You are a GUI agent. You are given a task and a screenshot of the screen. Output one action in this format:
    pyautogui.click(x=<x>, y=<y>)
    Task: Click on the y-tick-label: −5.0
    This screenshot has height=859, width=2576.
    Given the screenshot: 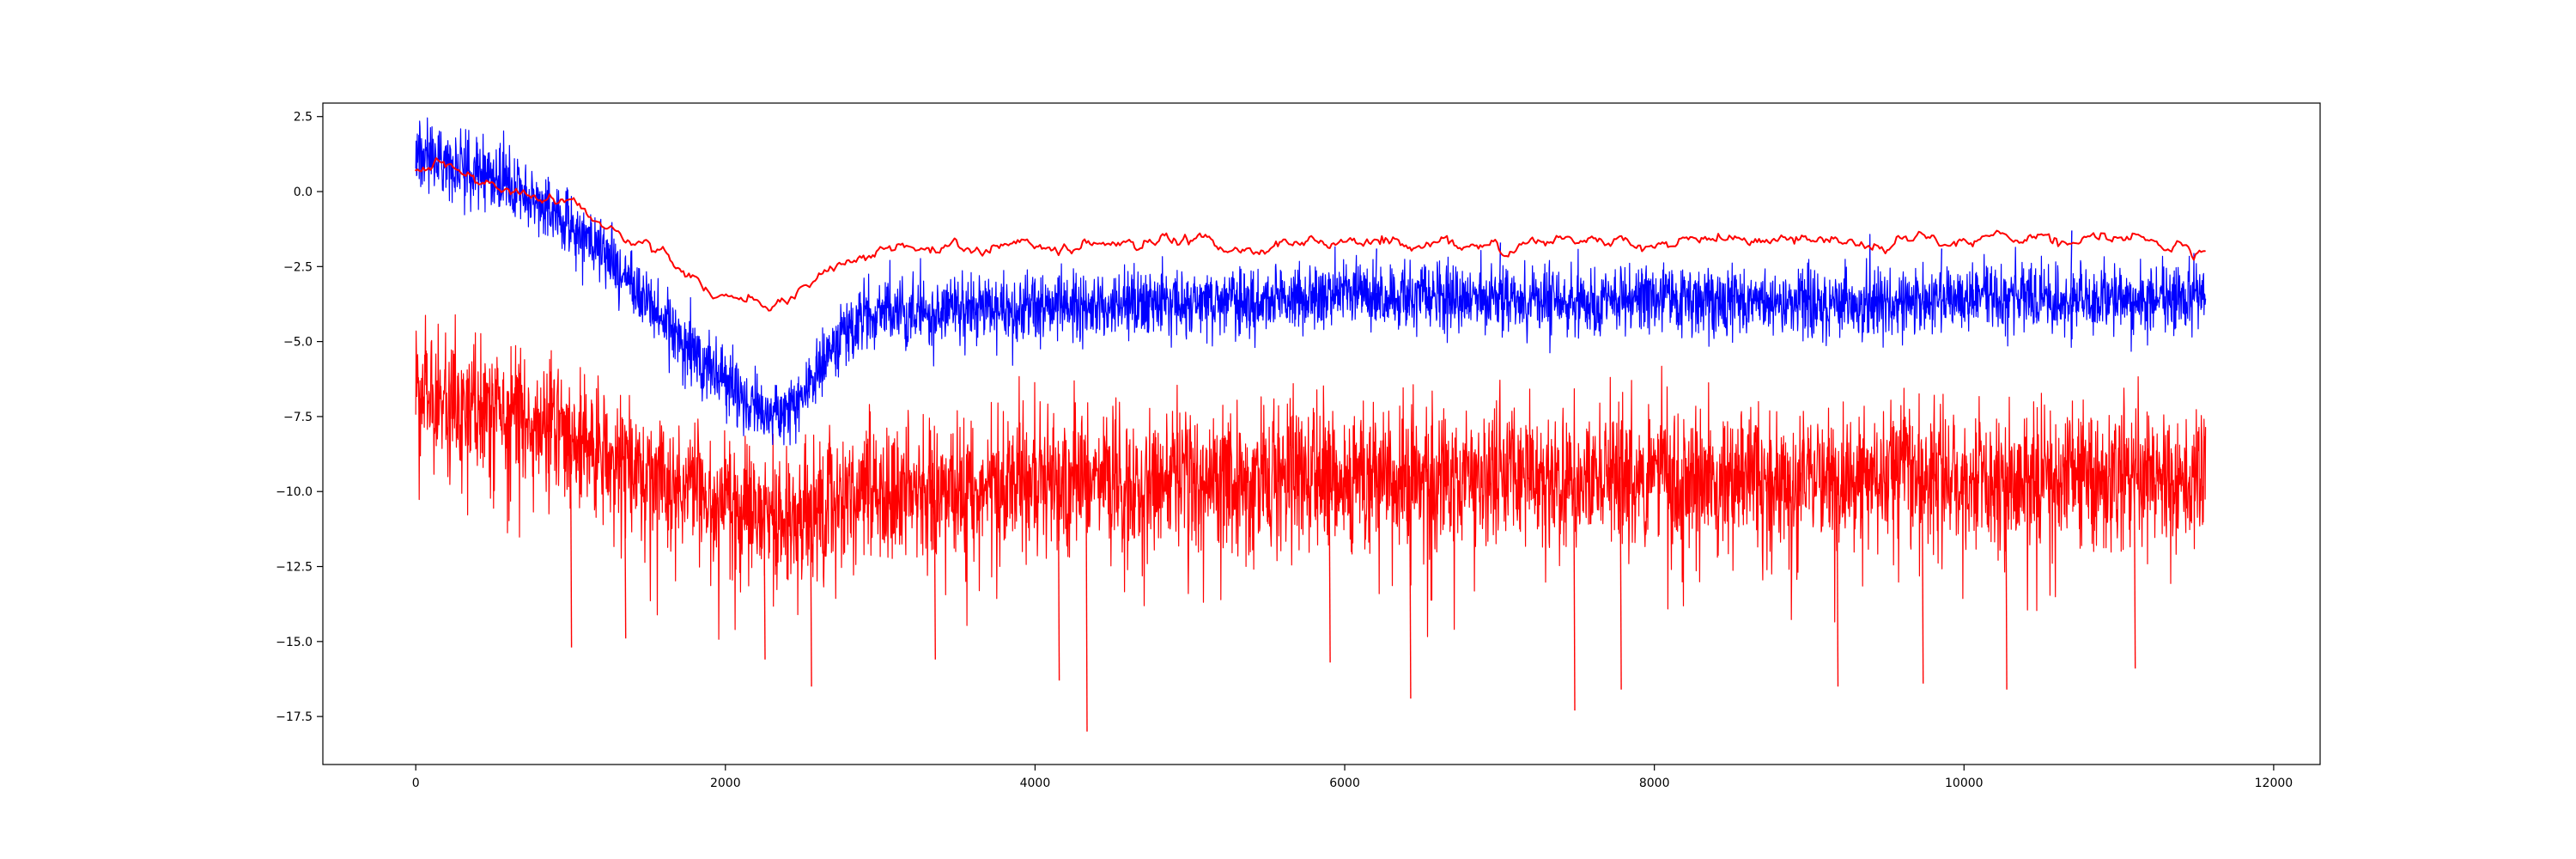 What is the action you would take?
    pyautogui.click(x=298, y=343)
    